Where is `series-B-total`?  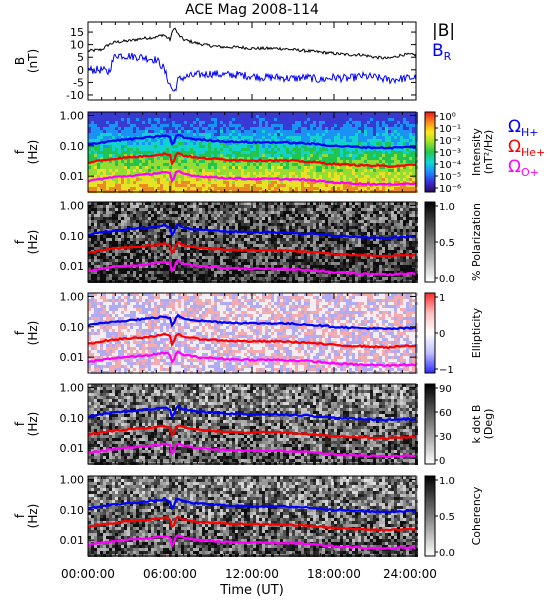 series-B-total is located at coordinates (252, 43).